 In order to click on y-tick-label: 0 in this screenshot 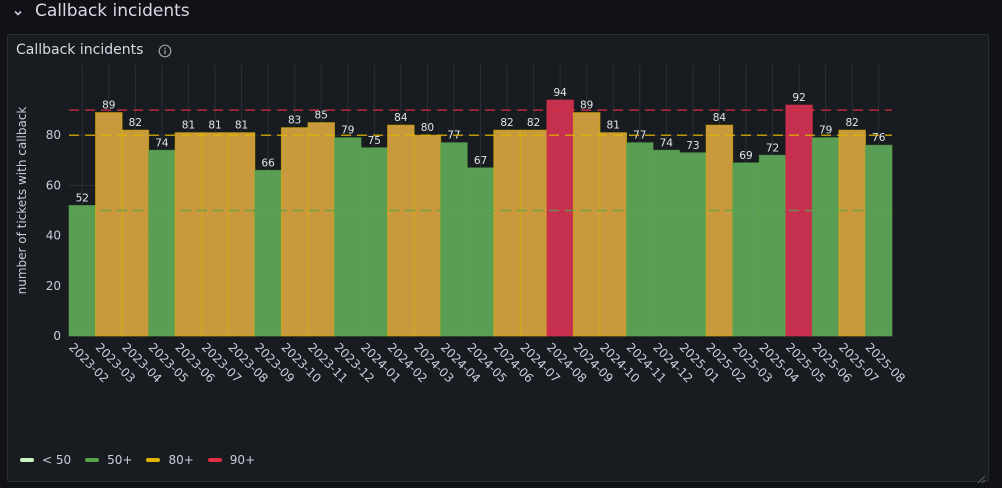, I will do `click(57, 336)`.